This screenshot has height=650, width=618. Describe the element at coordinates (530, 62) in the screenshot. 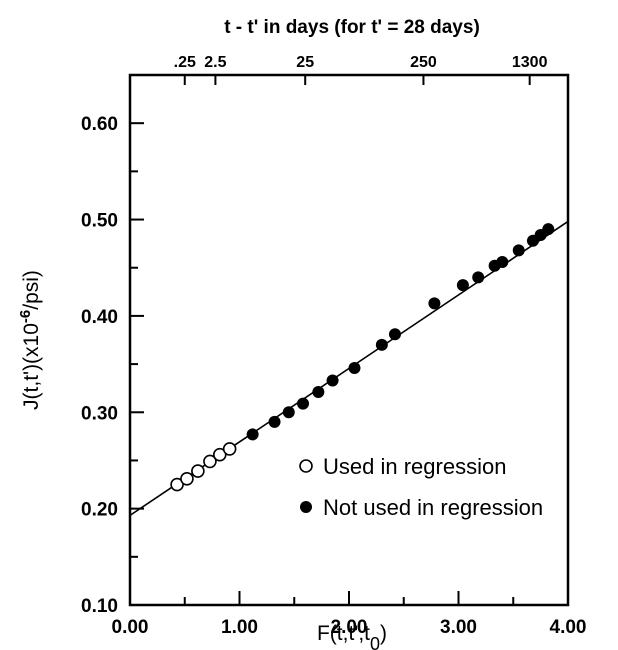

I see `top-tick-label: 1300` at that location.